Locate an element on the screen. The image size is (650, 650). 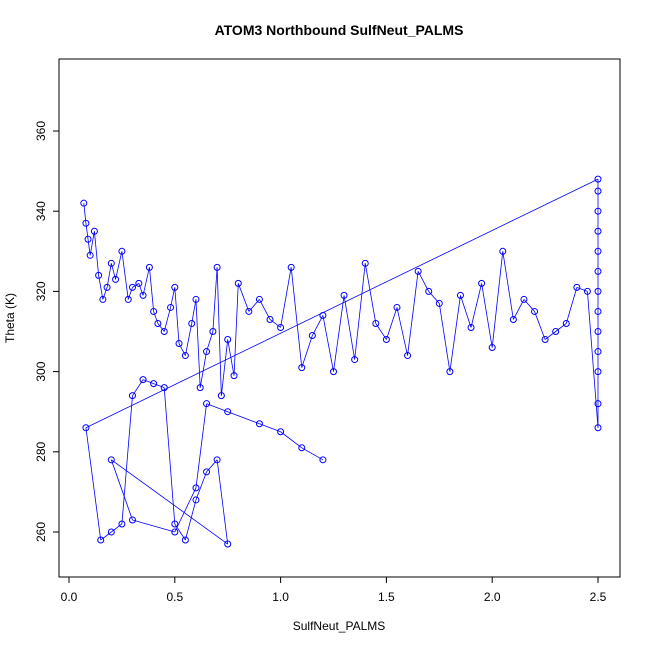
y-tick-label: 360 is located at coordinates (41, 131).